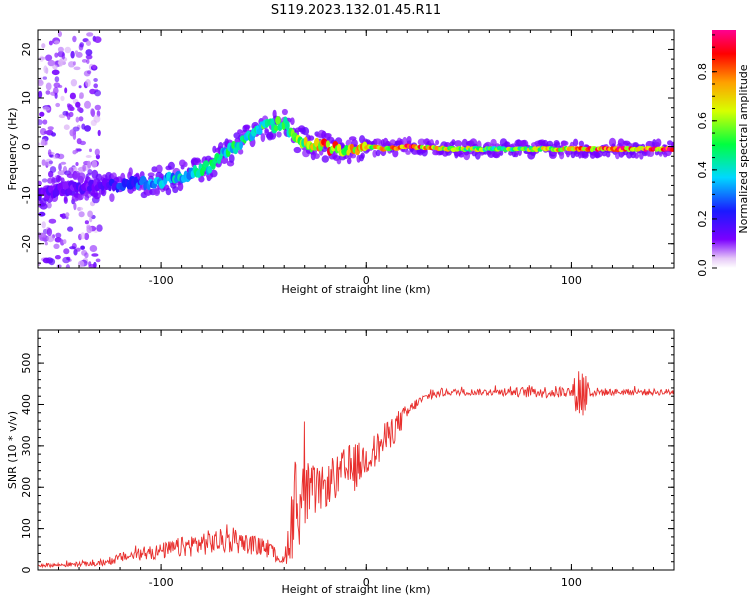  I want to click on snr-xlabel: Height of straight line (km), so click(355, 589).